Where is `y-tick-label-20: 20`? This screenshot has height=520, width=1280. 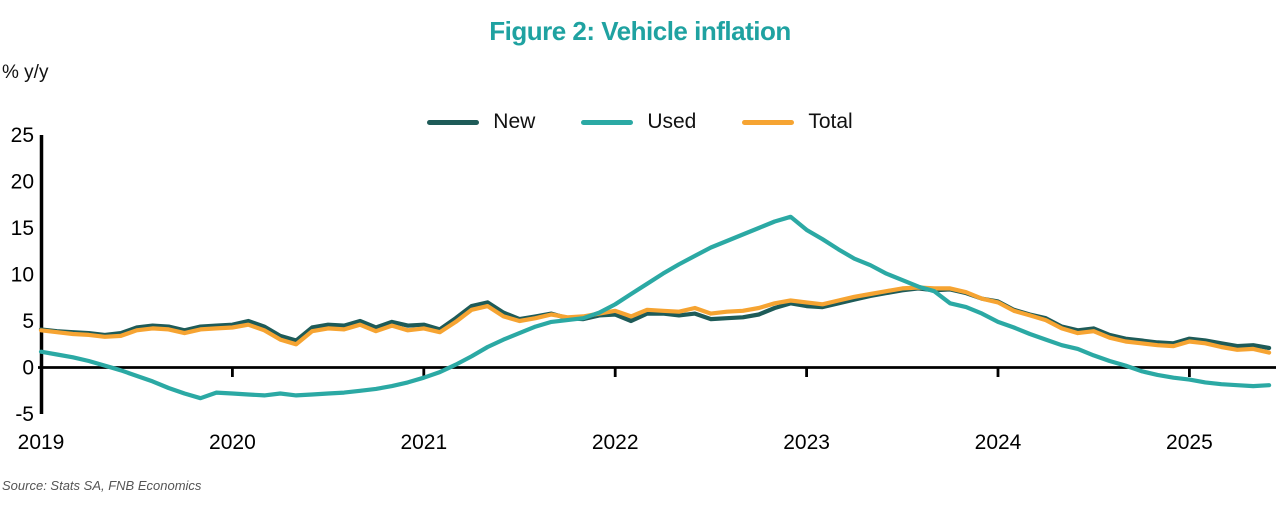 y-tick-label-20: 20 is located at coordinates (22, 182).